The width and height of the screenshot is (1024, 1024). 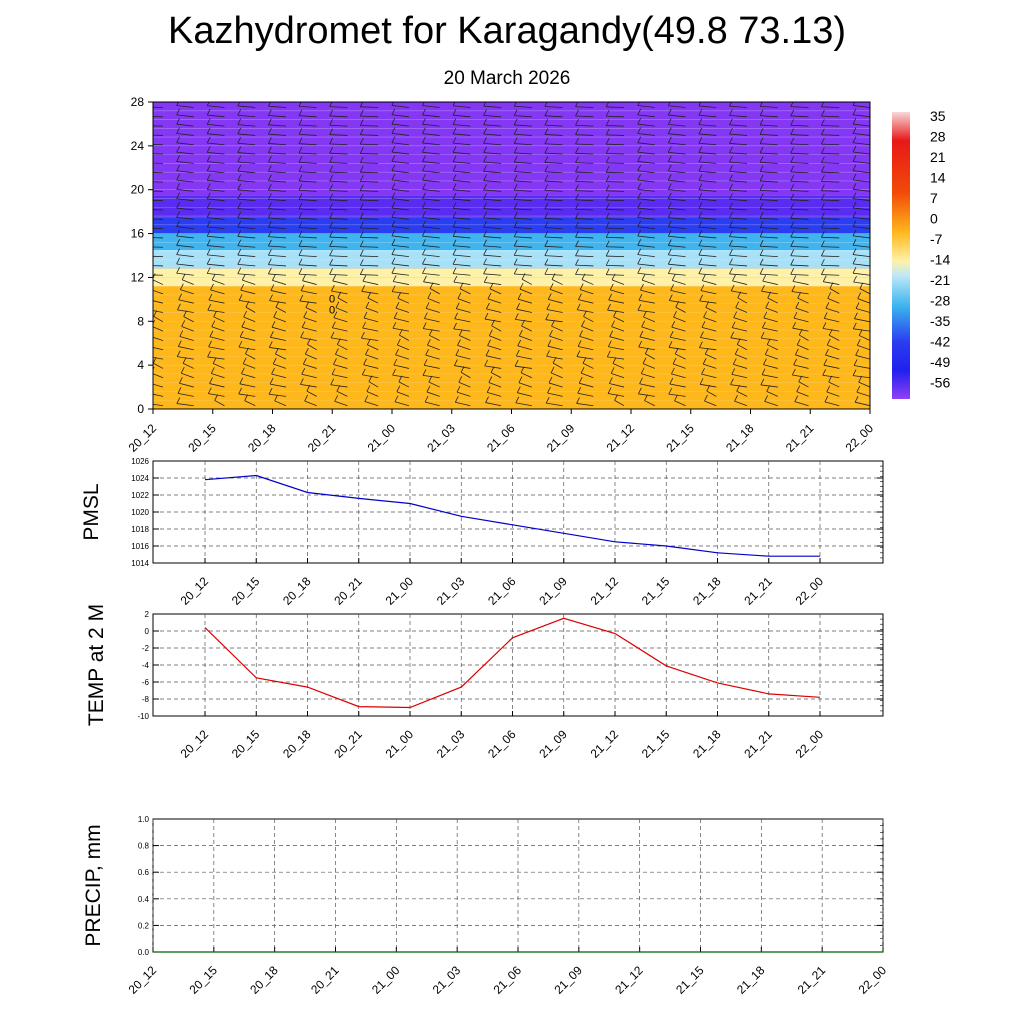 I want to click on precip-ytick-label: 0.0, so click(x=144, y=952).